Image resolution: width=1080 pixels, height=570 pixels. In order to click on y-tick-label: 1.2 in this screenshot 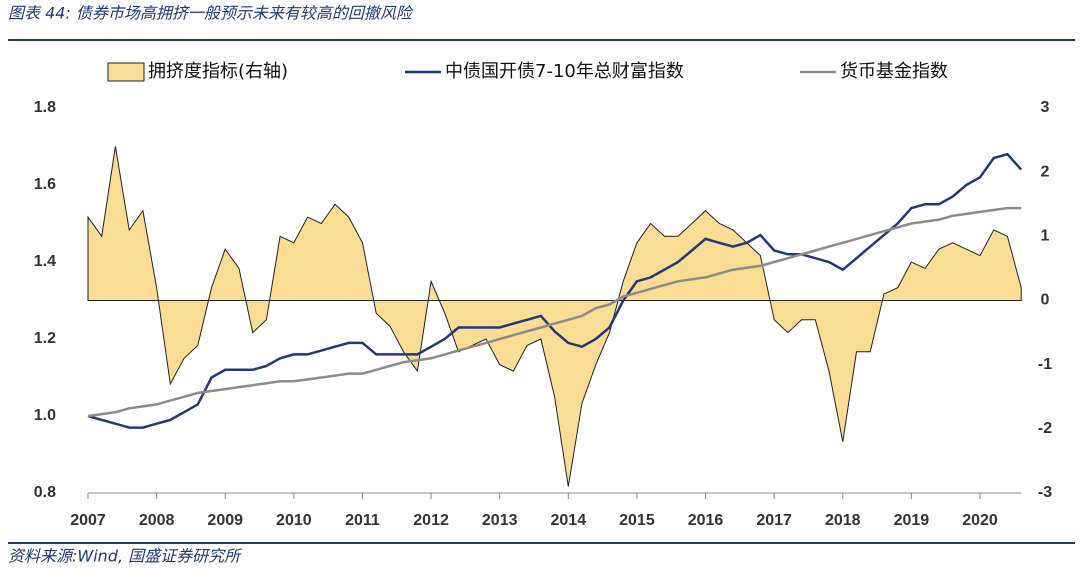, I will do `click(45, 338)`.